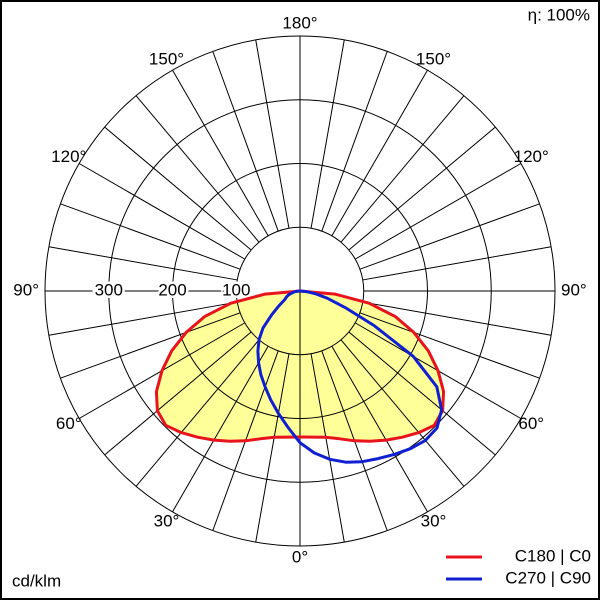 The height and width of the screenshot is (600, 600). What do you see at coordinates (109, 289) in the screenshot?
I see `r-tick-label: 300` at bounding box center [109, 289].